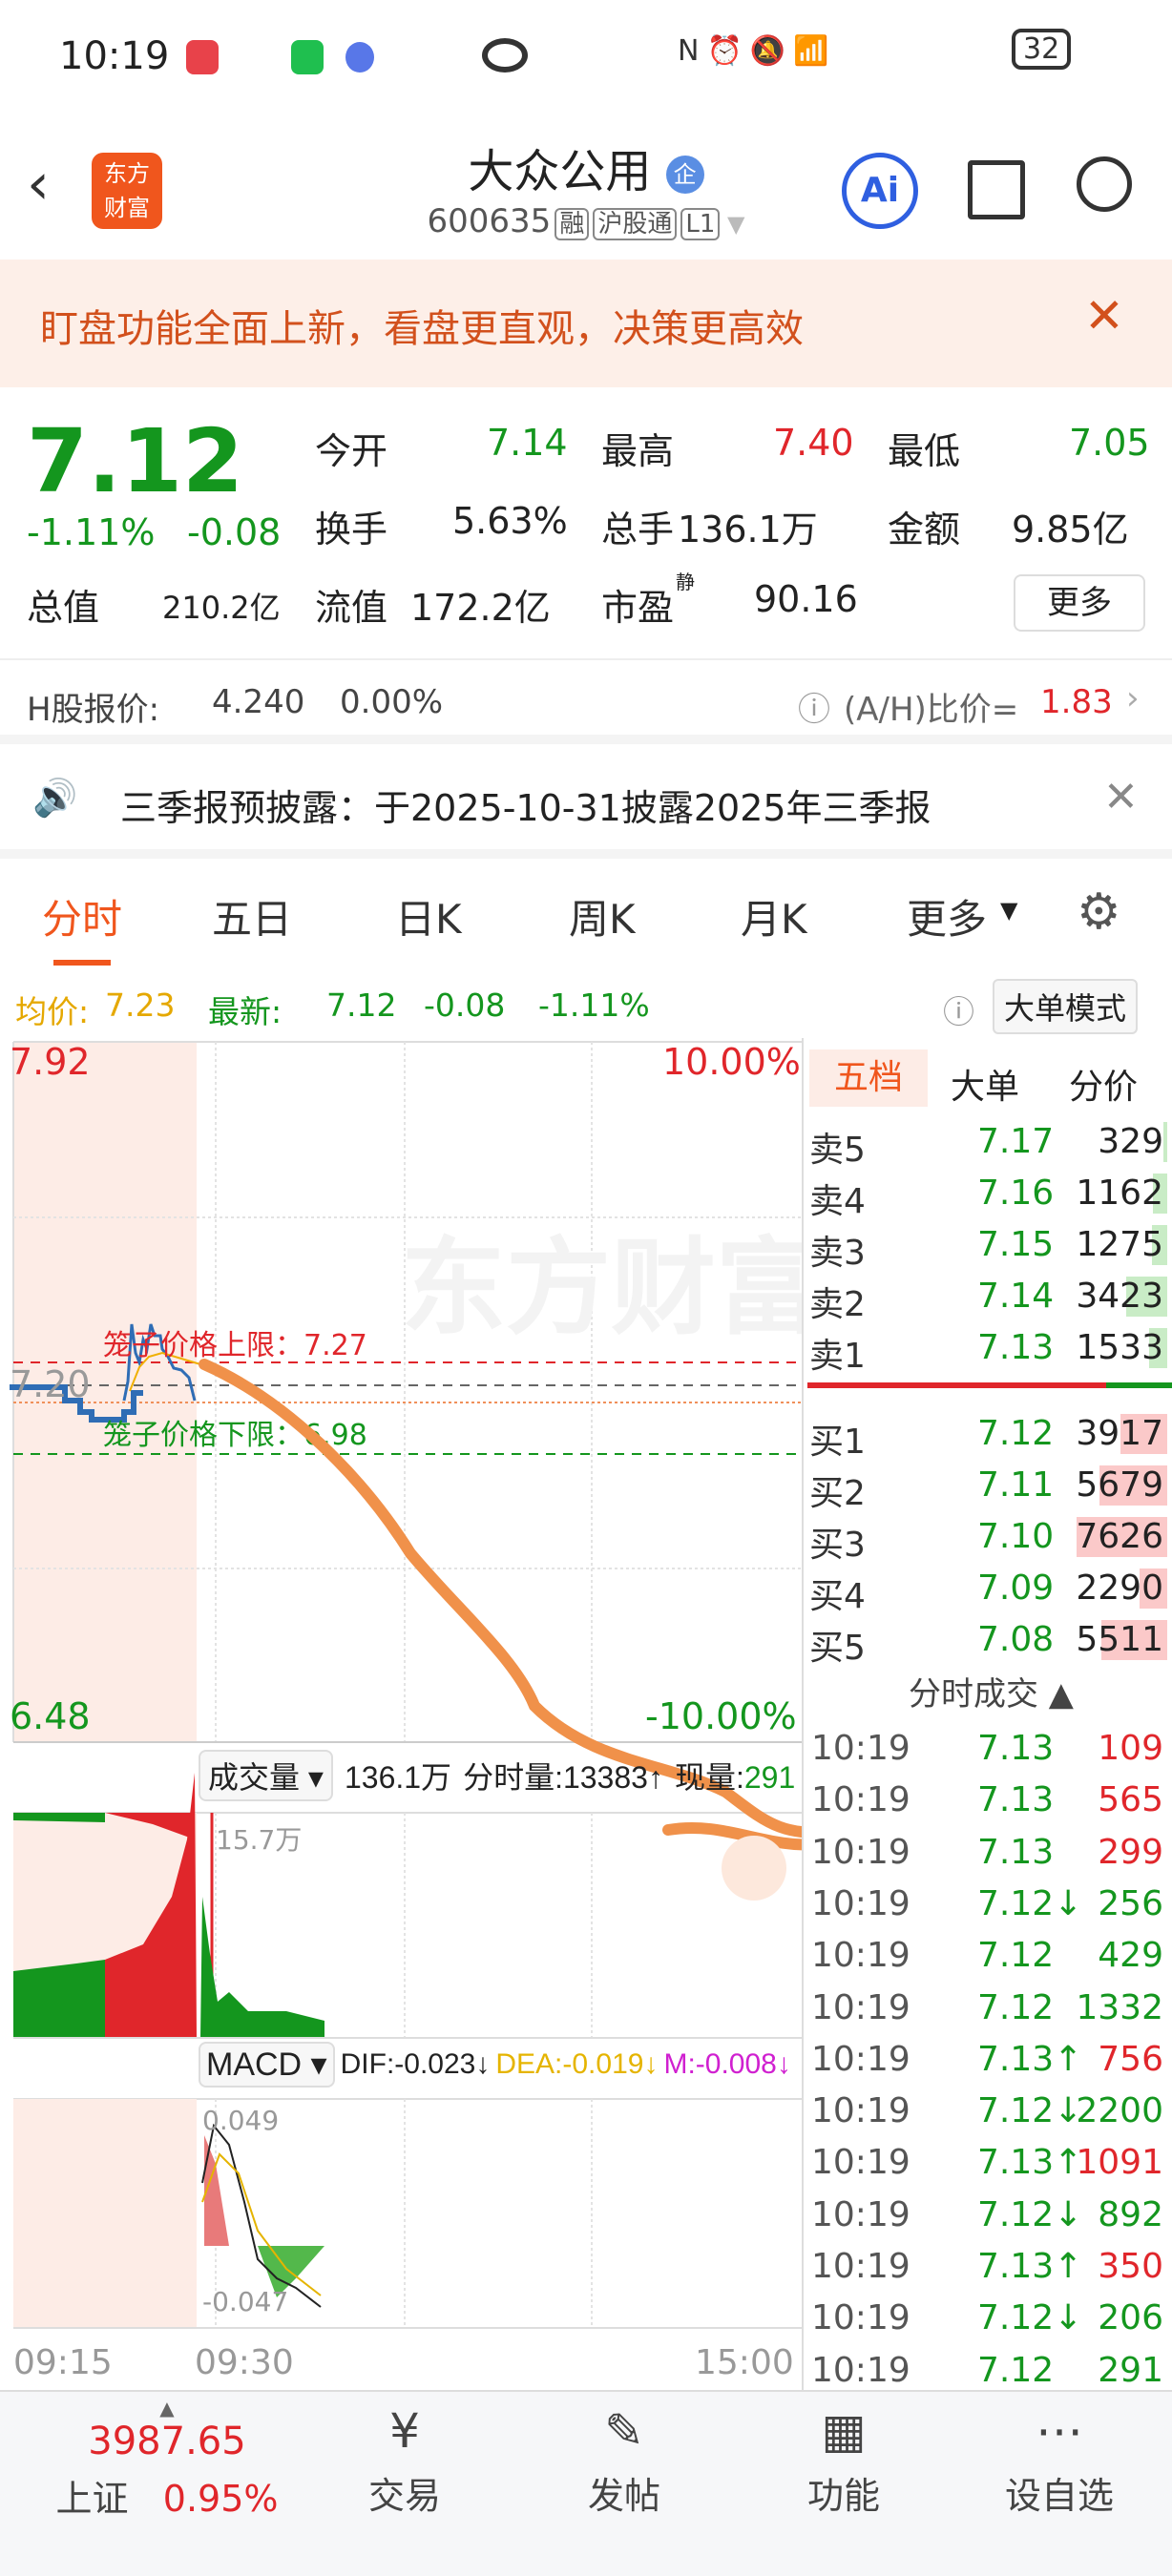  I want to click on level-label: 买4, so click(838, 1596).